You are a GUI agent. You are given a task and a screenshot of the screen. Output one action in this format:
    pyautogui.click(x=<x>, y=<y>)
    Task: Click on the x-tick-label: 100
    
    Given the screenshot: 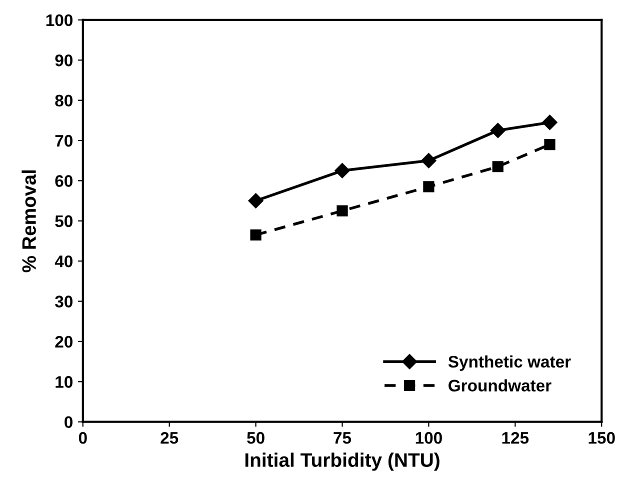 What is the action you would take?
    pyautogui.click(x=429, y=438)
    